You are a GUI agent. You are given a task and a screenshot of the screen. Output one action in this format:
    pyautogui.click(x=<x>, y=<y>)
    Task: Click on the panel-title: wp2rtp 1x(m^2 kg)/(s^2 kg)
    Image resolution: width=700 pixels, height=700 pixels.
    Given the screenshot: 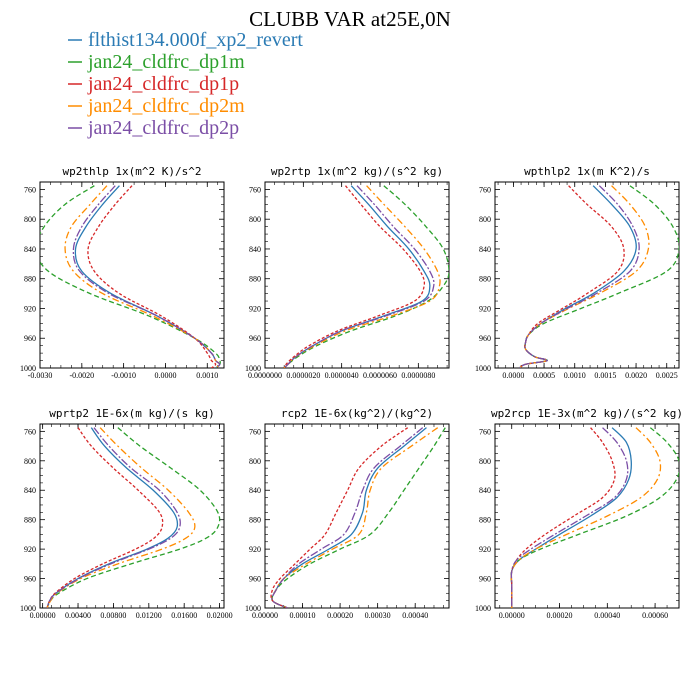 What is the action you would take?
    pyautogui.click(x=357, y=171)
    